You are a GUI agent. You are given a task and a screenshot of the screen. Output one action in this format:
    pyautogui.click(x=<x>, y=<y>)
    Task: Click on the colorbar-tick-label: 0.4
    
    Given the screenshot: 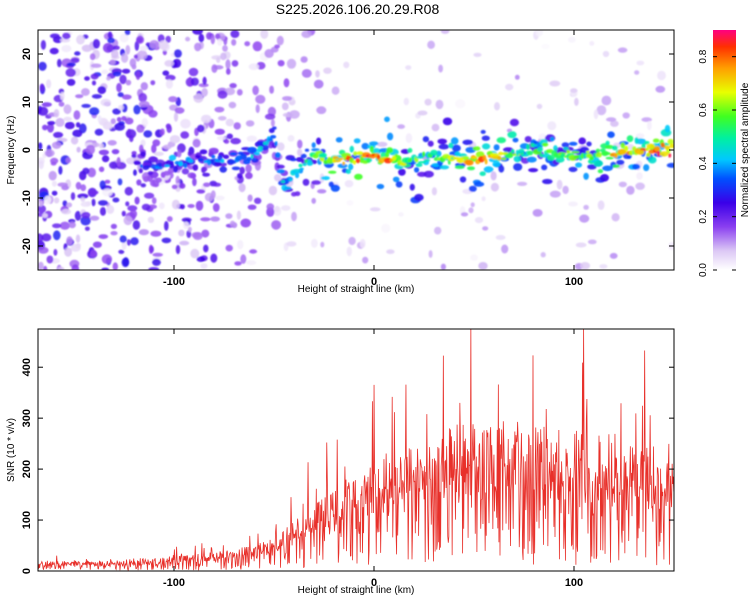 What is the action you would take?
    pyautogui.click(x=703, y=163)
    